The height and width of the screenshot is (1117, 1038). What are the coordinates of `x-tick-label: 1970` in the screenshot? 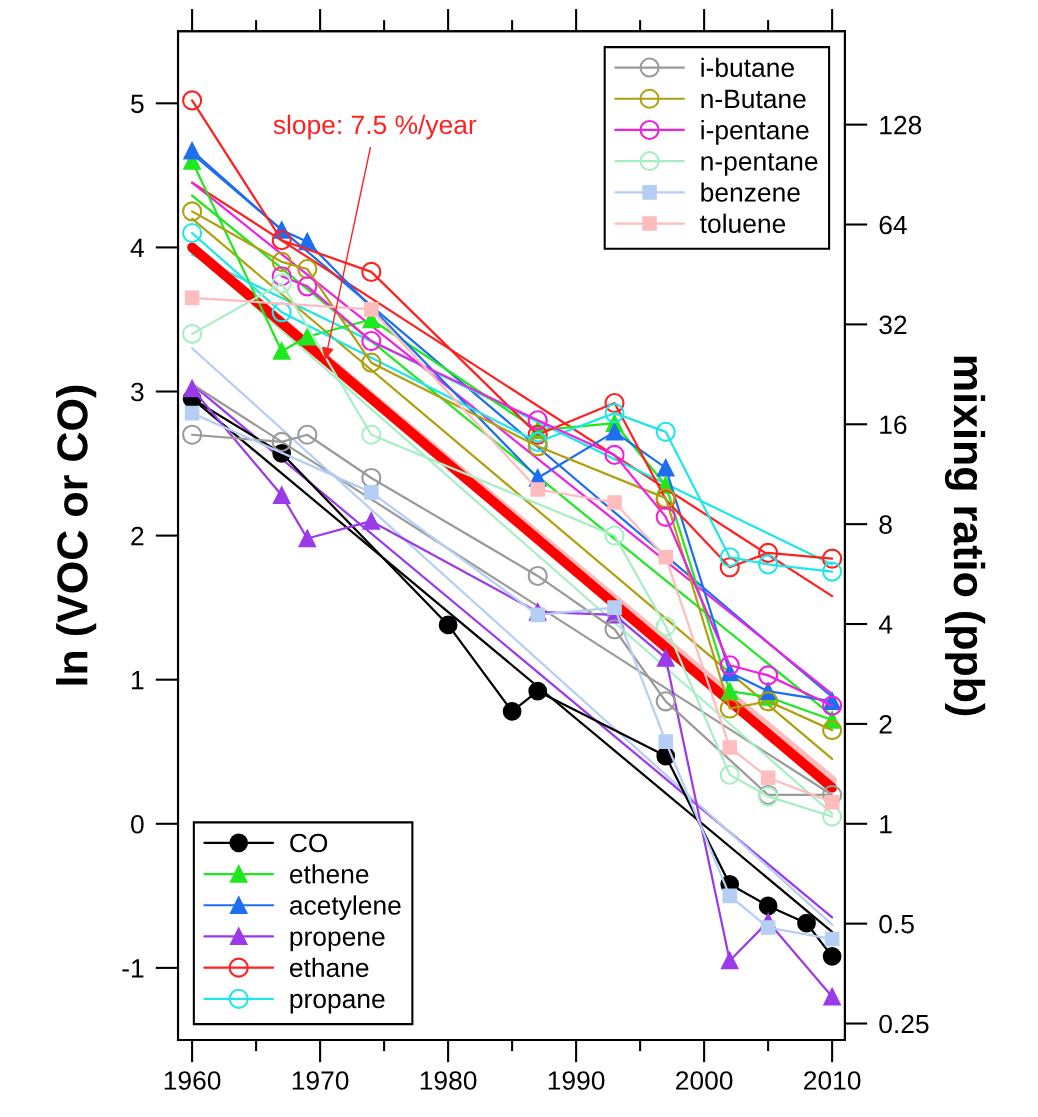 It's located at (320, 1080).